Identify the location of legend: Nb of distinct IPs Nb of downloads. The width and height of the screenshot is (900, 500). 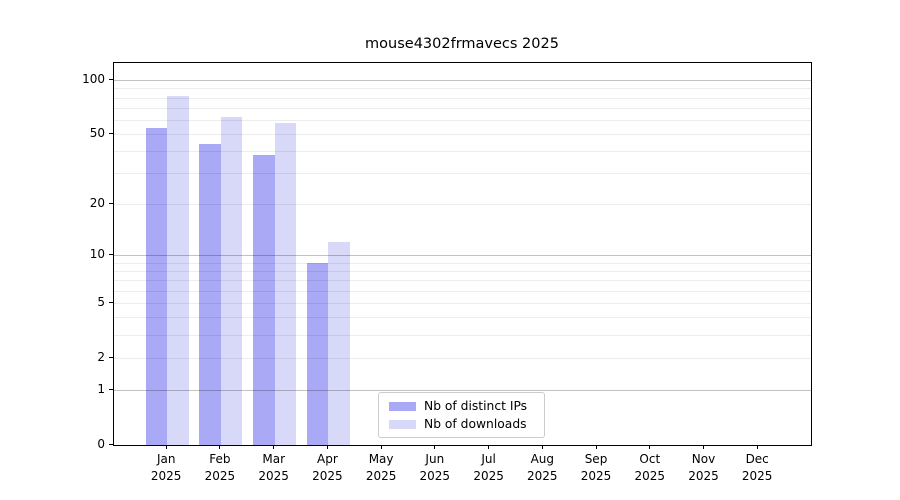
(461, 415).